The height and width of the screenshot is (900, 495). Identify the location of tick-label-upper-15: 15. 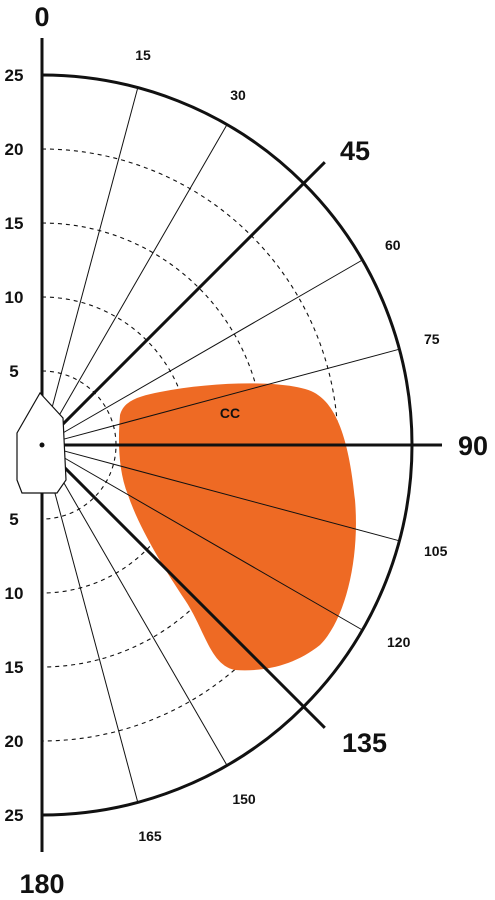
(14, 223).